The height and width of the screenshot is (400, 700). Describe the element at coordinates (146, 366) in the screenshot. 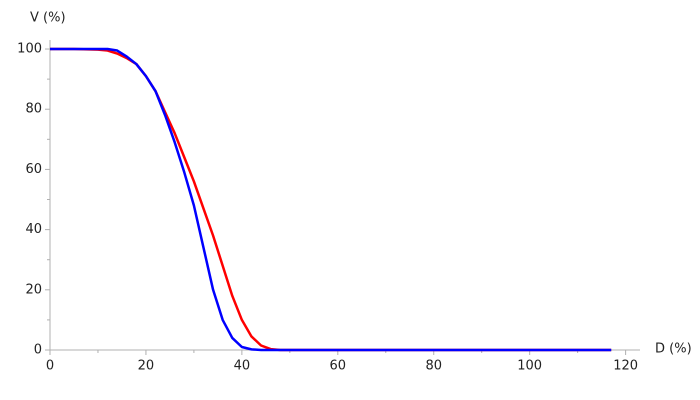

I see `x-tick-label: 20` at that location.